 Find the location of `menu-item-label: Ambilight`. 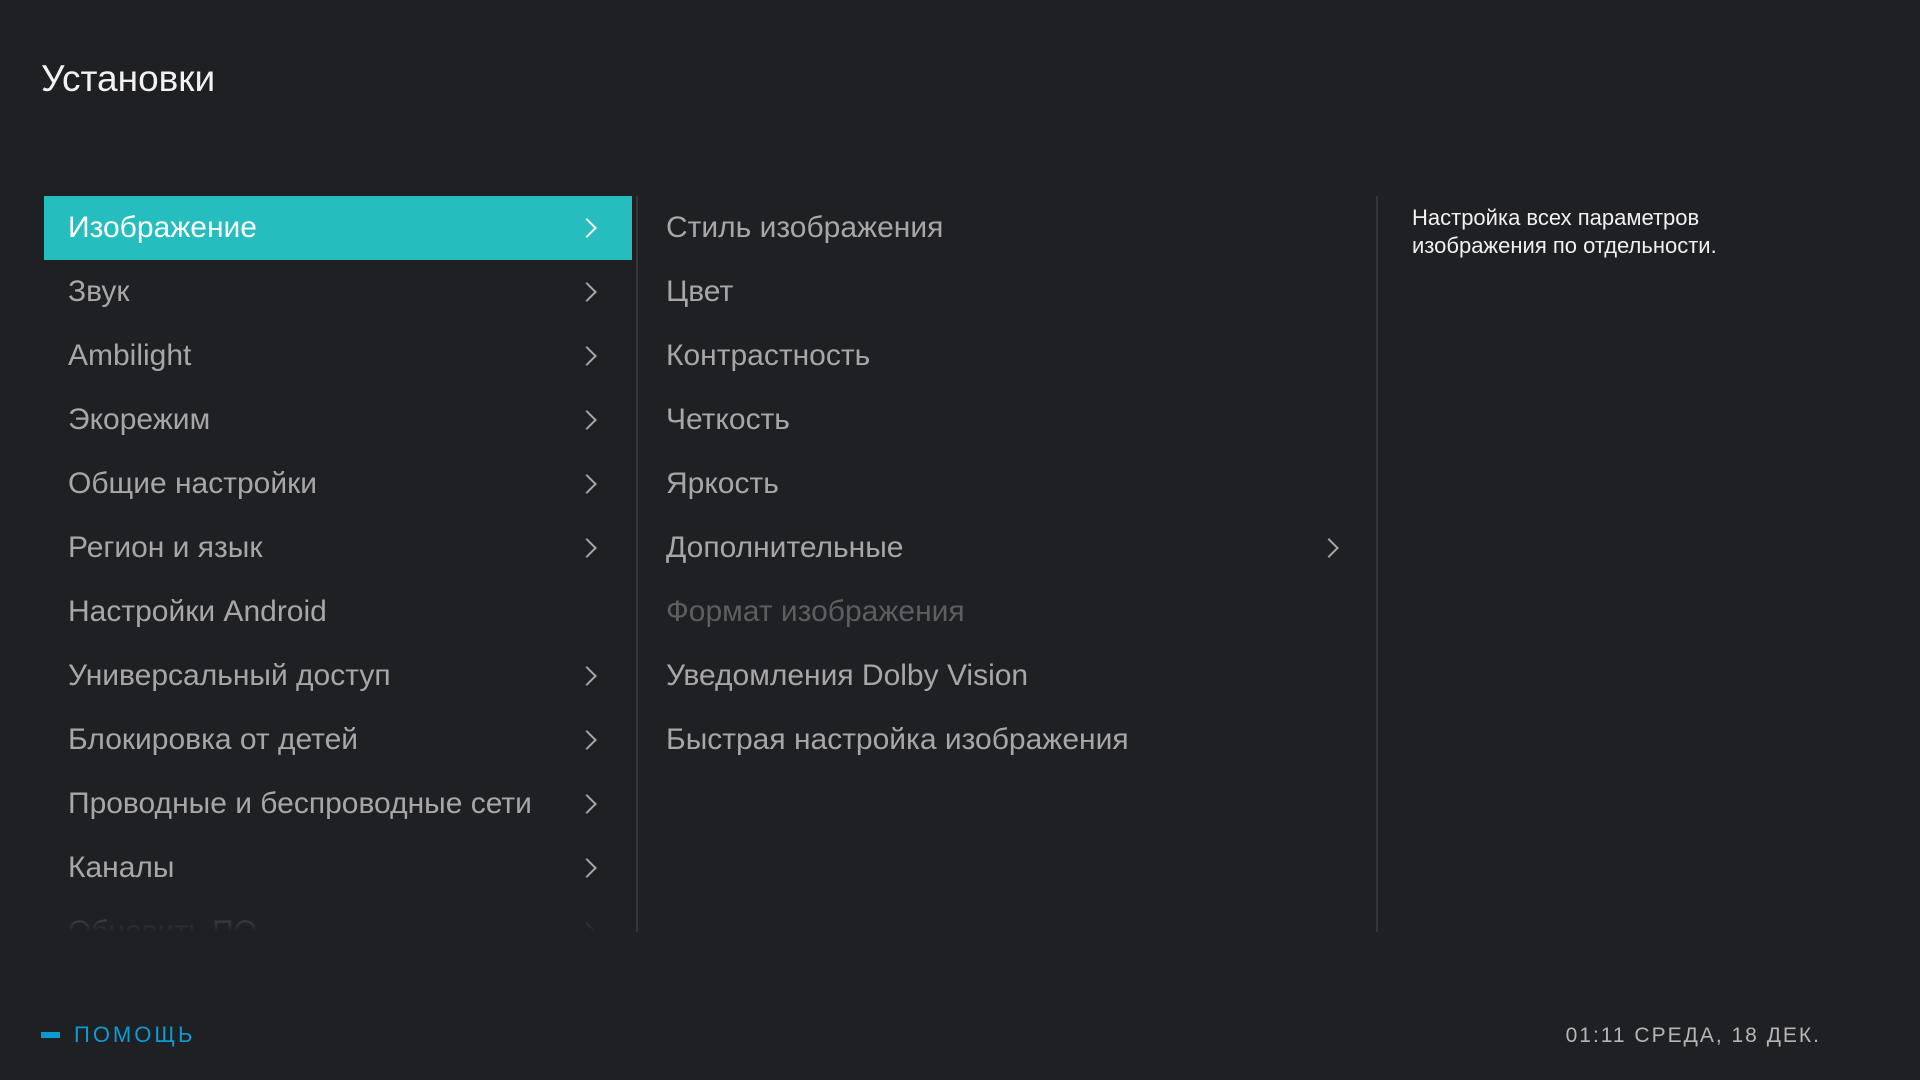

menu-item-label: Ambilight is located at coordinates (130, 355).